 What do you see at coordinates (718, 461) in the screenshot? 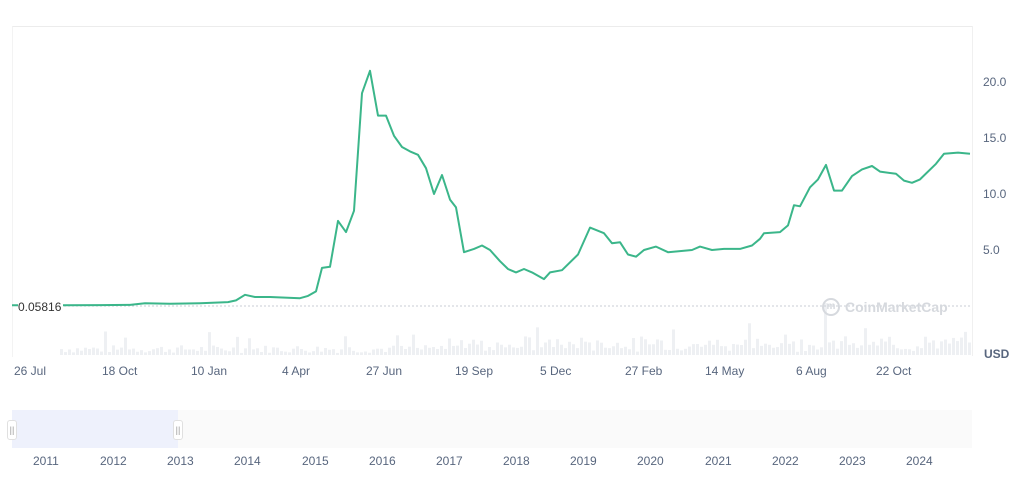
I see `navigator-year: 2021` at bounding box center [718, 461].